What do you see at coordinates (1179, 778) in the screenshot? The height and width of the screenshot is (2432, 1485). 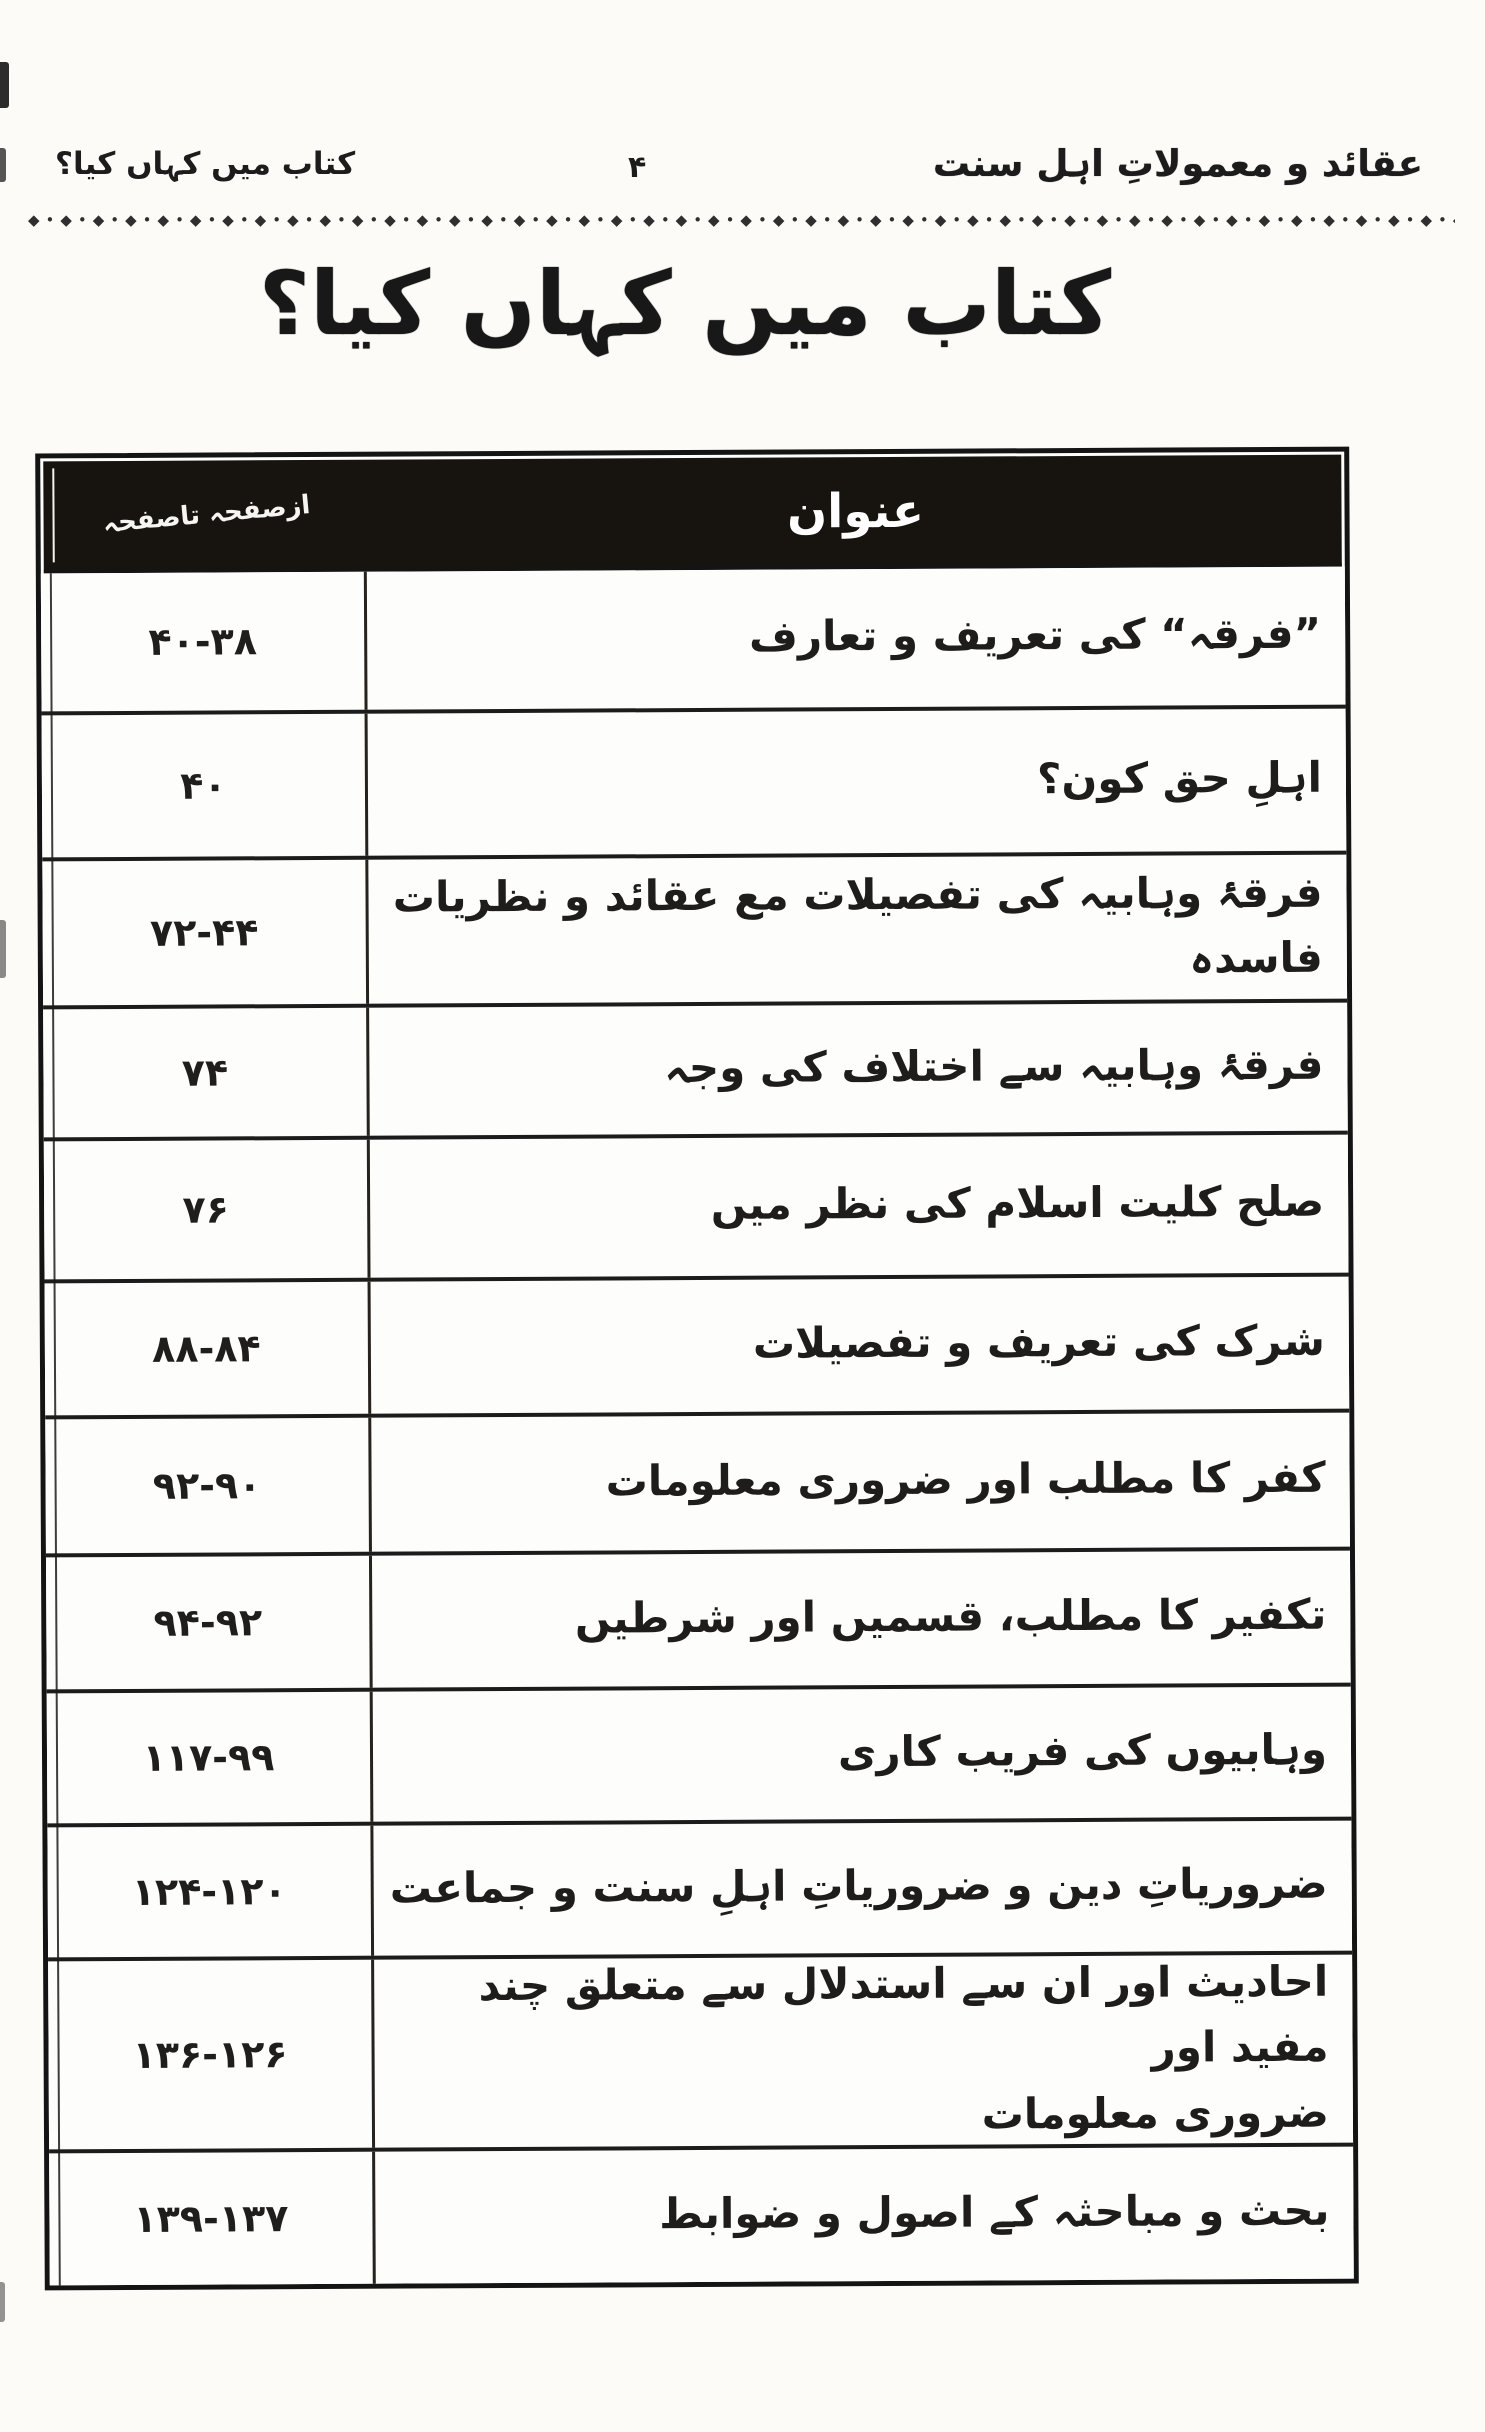 I see `row-title-cell: اہلِ حق کون؟` at bounding box center [1179, 778].